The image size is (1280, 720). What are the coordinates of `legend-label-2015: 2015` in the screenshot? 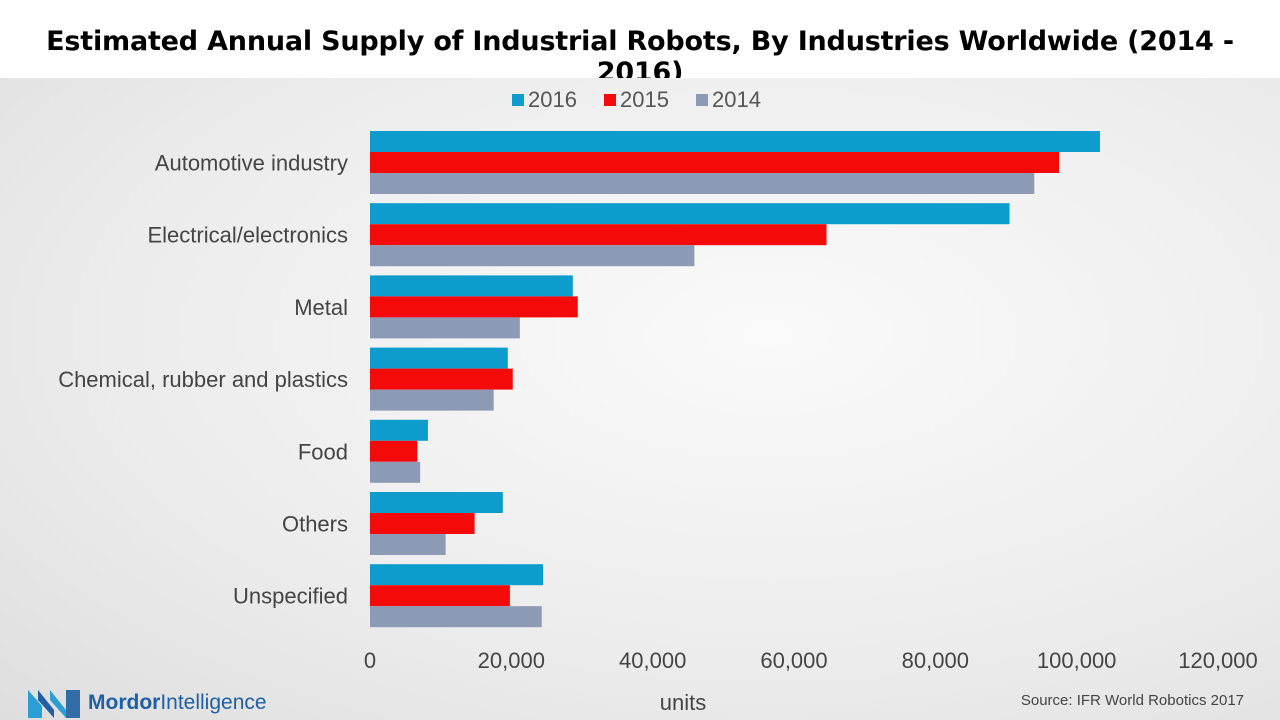 It's located at (644, 99).